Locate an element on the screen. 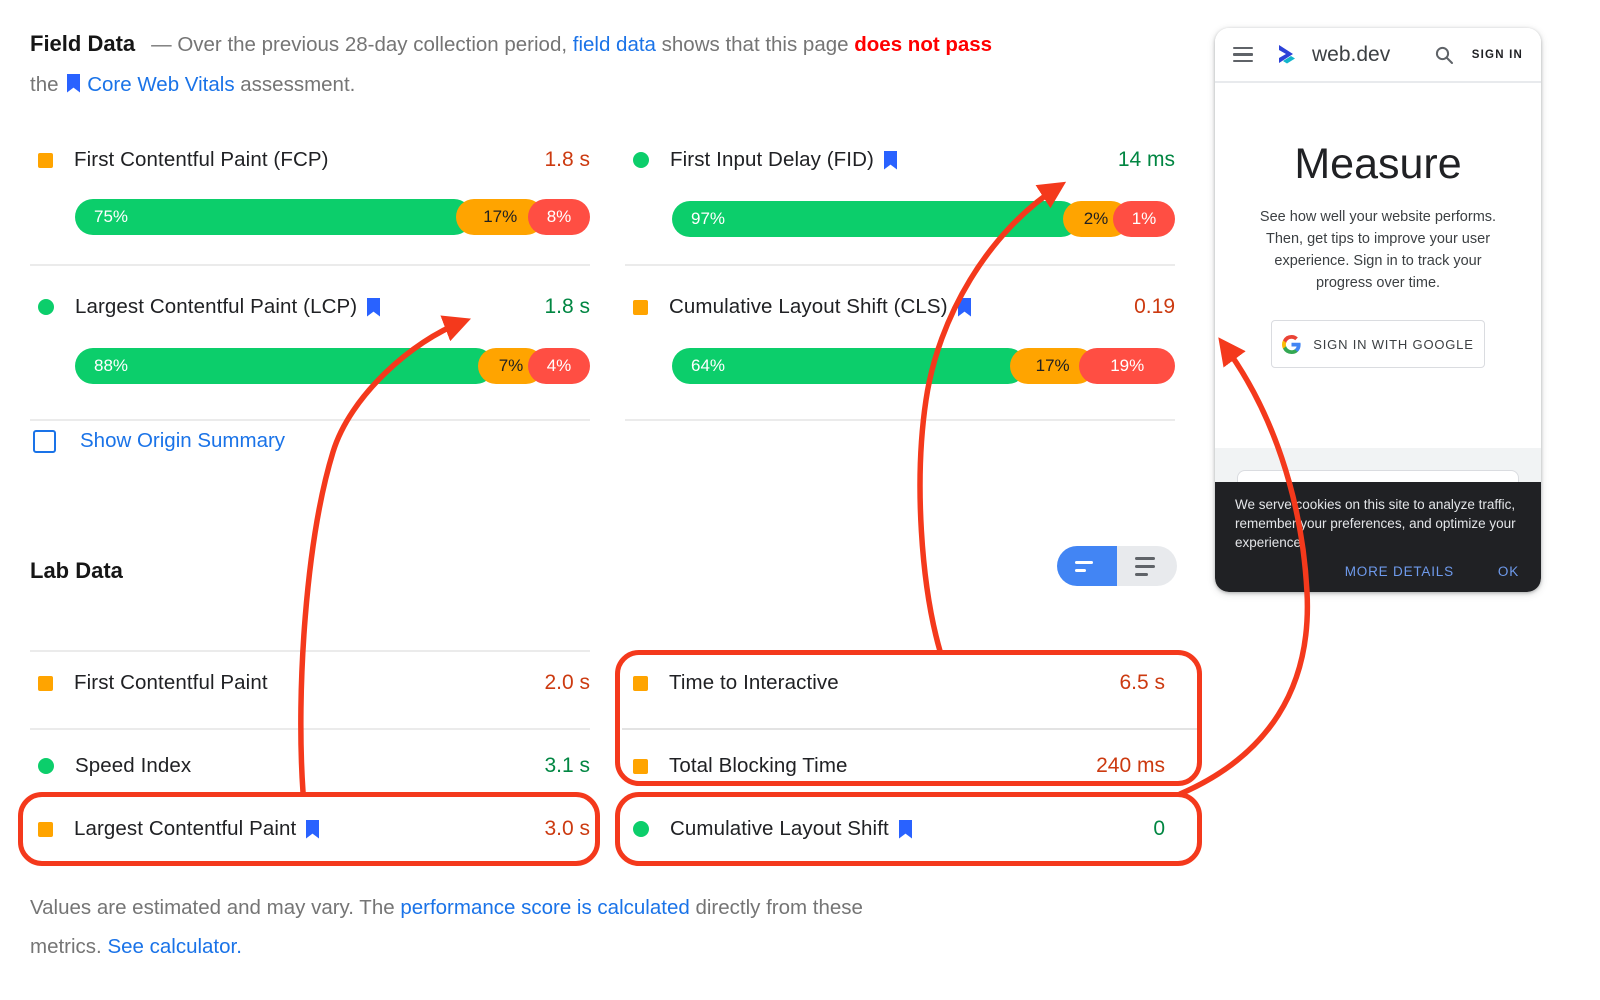 This screenshot has height=1000, width=1600. metric-label: First Input Delay (FID) is located at coordinates (772, 159).